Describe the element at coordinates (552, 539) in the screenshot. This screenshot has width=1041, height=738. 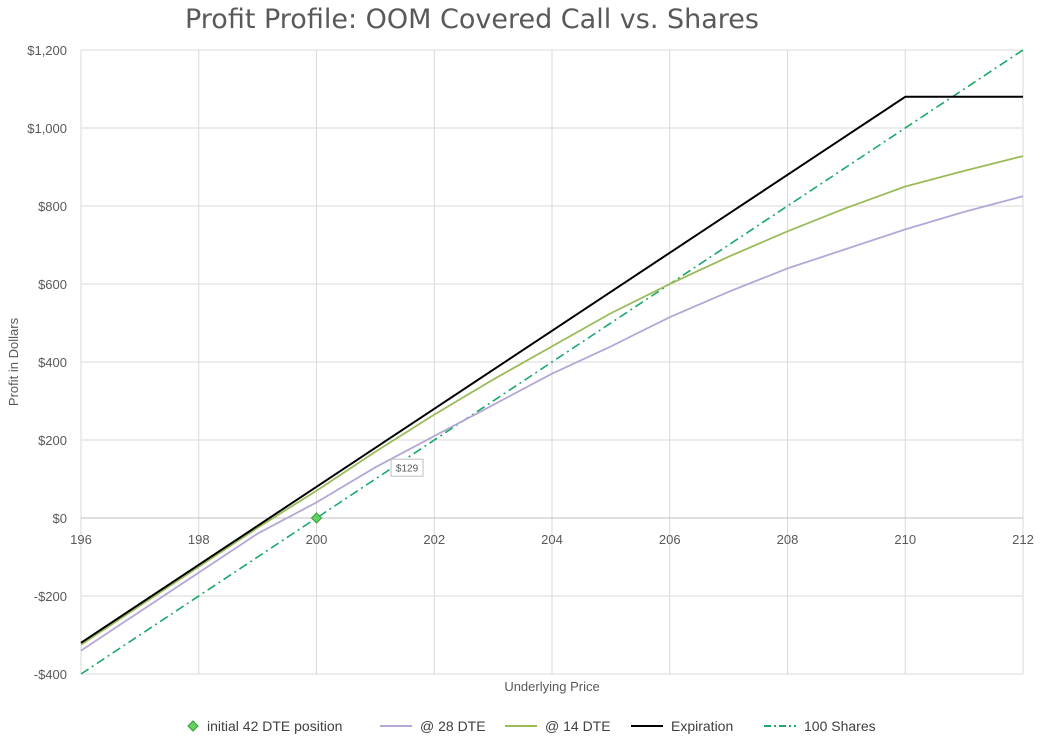
I see `x-tick-label: 204` at that location.